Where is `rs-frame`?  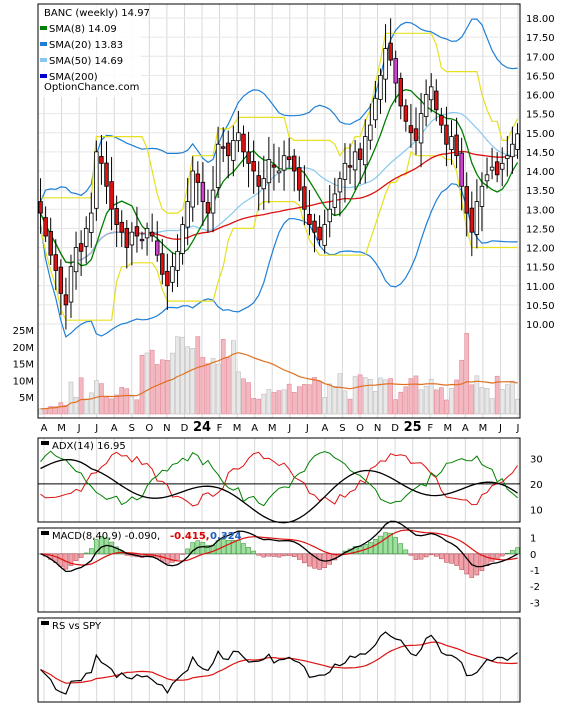 rs-frame is located at coordinates (279, 660).